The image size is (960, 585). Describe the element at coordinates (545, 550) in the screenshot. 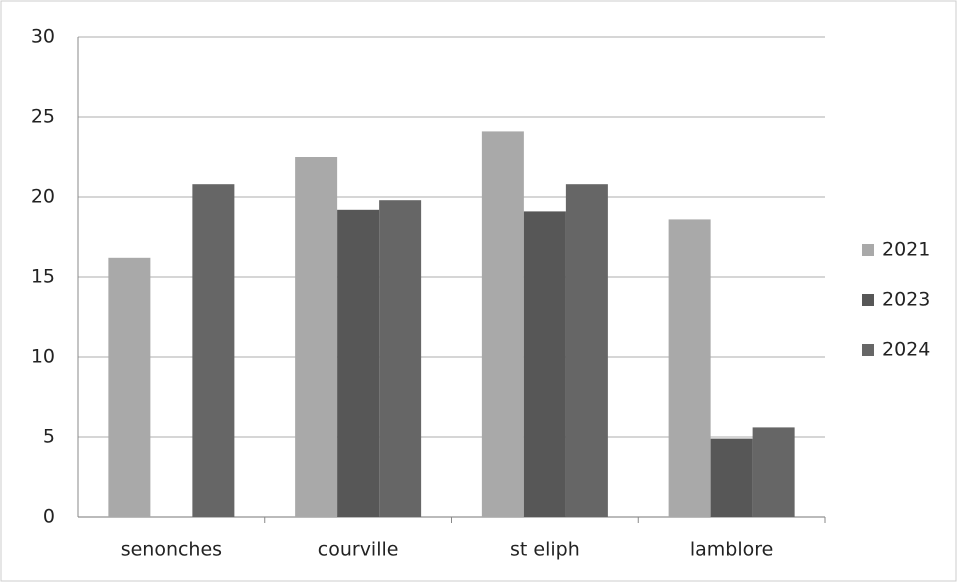

I see `x-tick-label: st eliph` at that location.